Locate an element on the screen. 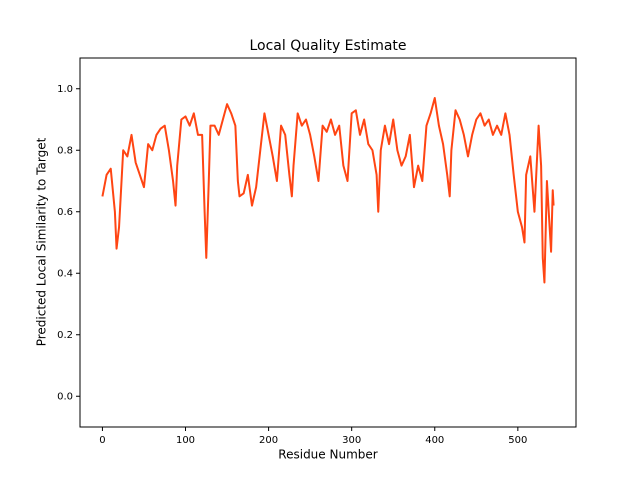 The height and width of the screenshot is (480, 640). y-tick-label: 0.8 is located at coordinates (65, 150).